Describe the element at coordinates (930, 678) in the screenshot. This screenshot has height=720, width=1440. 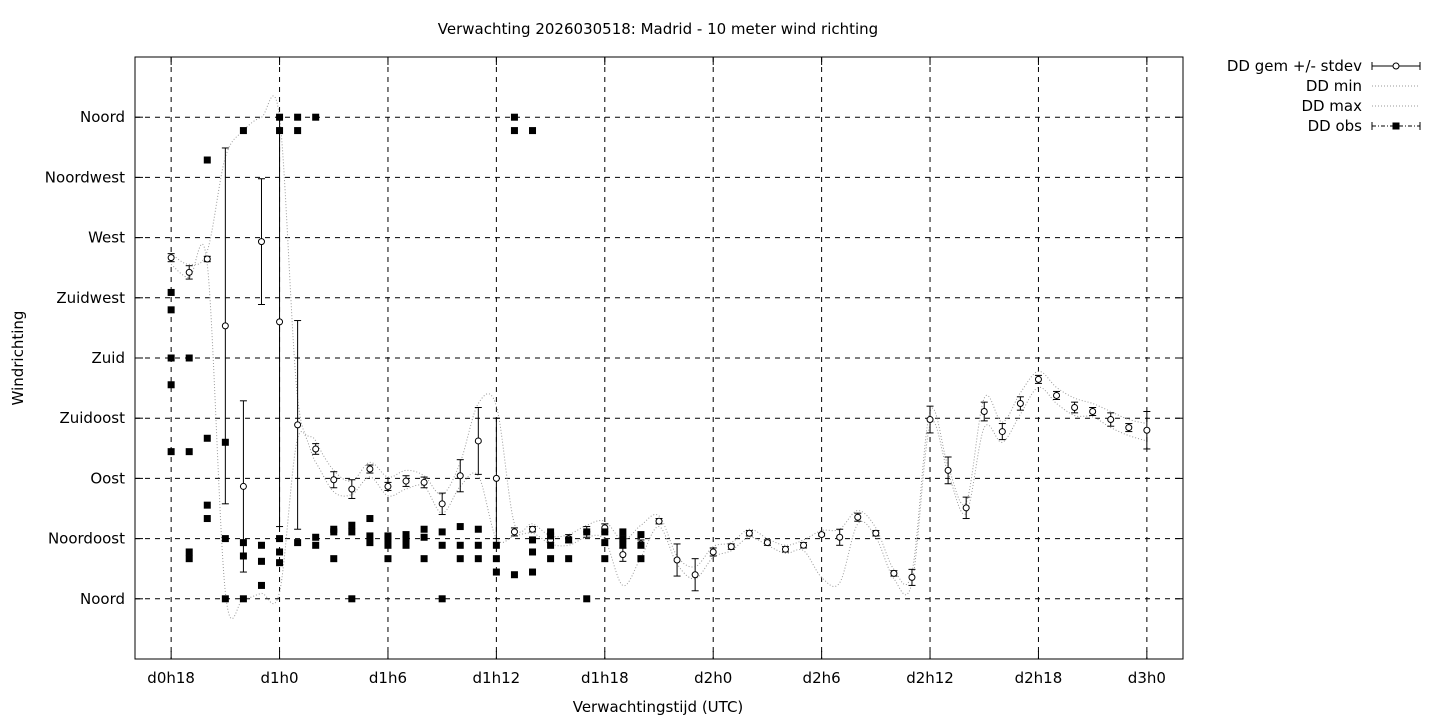
I see `x-tick-label: d2h12` at that location.